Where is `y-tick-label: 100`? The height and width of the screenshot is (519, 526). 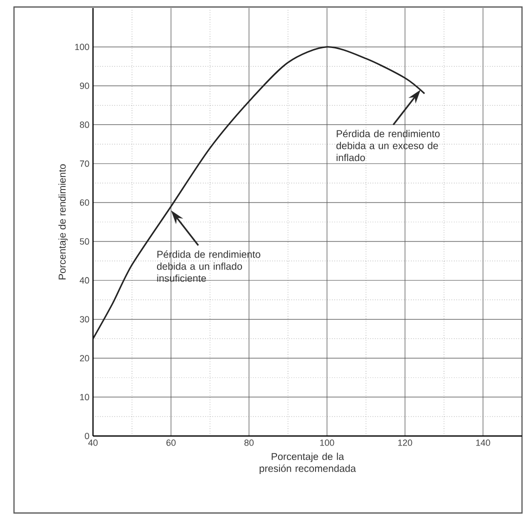
y-tick-label: 100 is located at coordinates (82, 47).